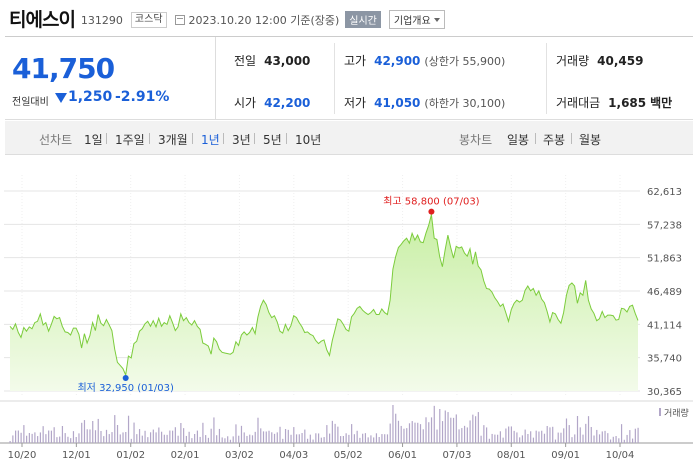 The width and height of the screenshot is (693, 474). I want to click on trade-amount: 거래대금 1,685 백만, so click(614, 103).